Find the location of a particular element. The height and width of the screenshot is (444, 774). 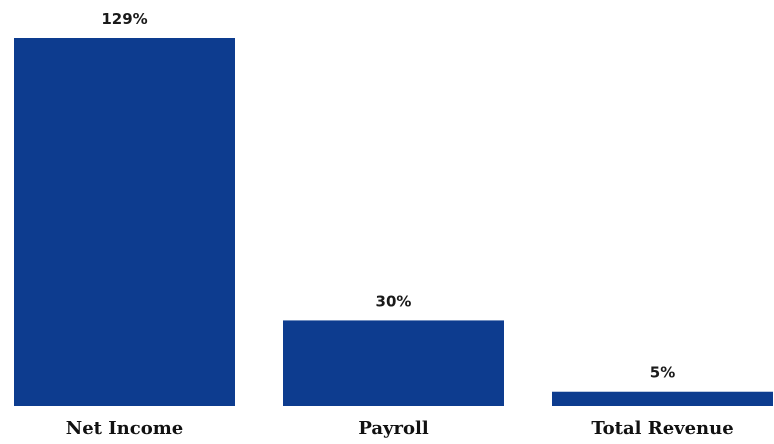

bar-total-revenue is located at coordinates (662, 398).